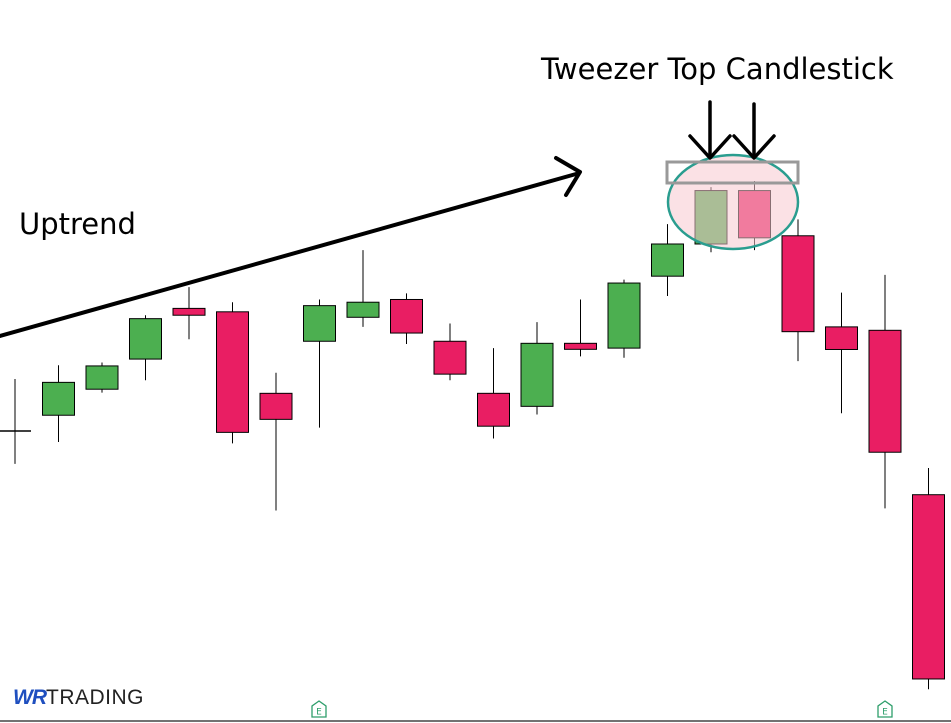 The width and height of the screenshot is (951, 723). Describe the element at coordinates (732, 172) in the screenshot. I see `tweezer-highs-box` at that location.